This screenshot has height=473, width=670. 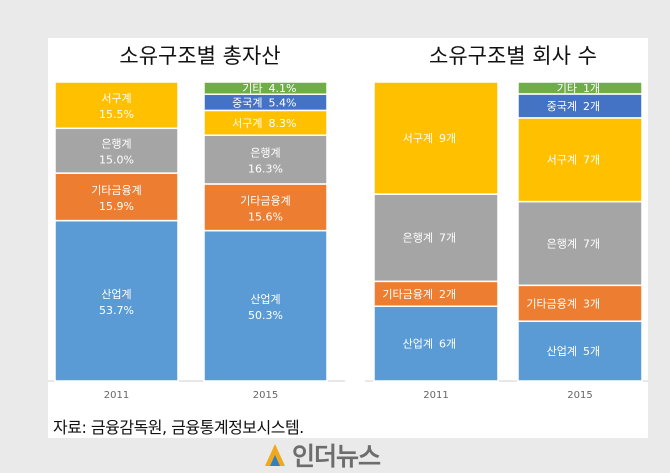 What do you see at coordinates (579, 395) in the screenshot?
I see `category-label-2-2015: 2015` at bounding box center [579, 395].